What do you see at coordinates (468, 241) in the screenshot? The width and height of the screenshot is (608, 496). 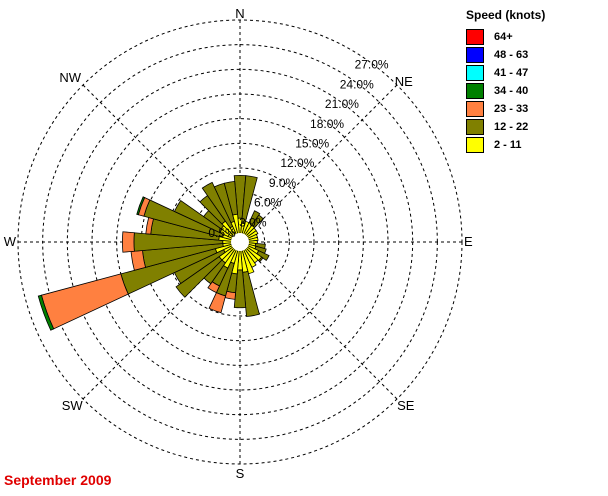 I see `direction-label: E` at bounding box center [468, 241].